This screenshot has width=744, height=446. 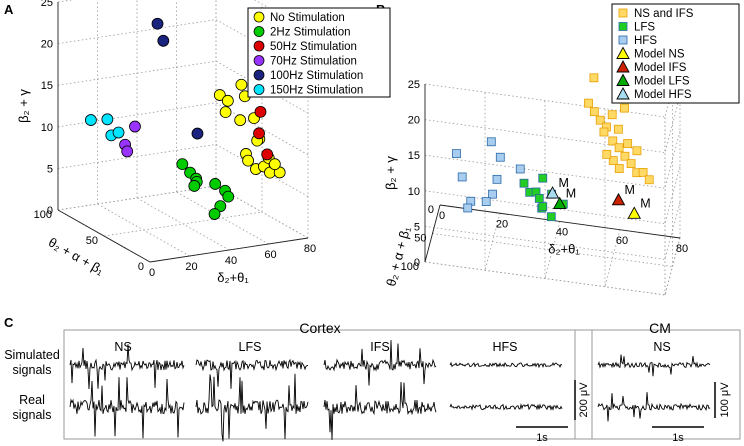 I want to click on grid-line-floor-y, so click(x=552, y=250).